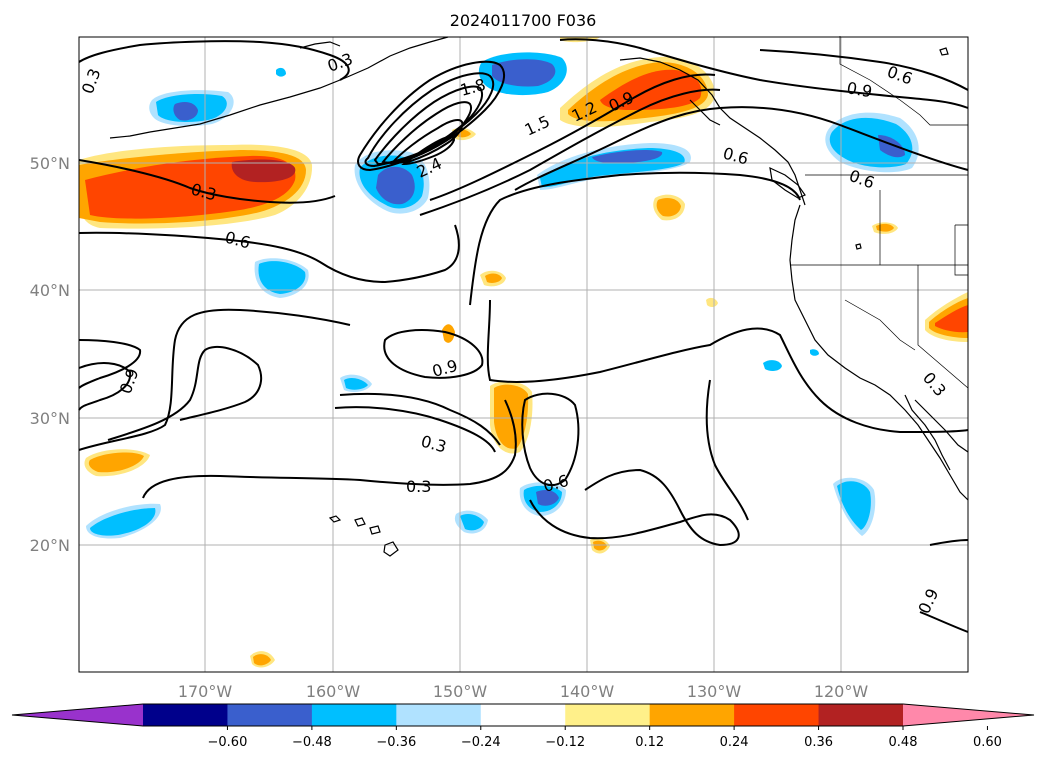 The height and width of the screenshot is (765, 1047). What do you see at coordinates (50, 163) in the screenshot?
I see `lat-label: 50°N` at bounding box center [50, 163].